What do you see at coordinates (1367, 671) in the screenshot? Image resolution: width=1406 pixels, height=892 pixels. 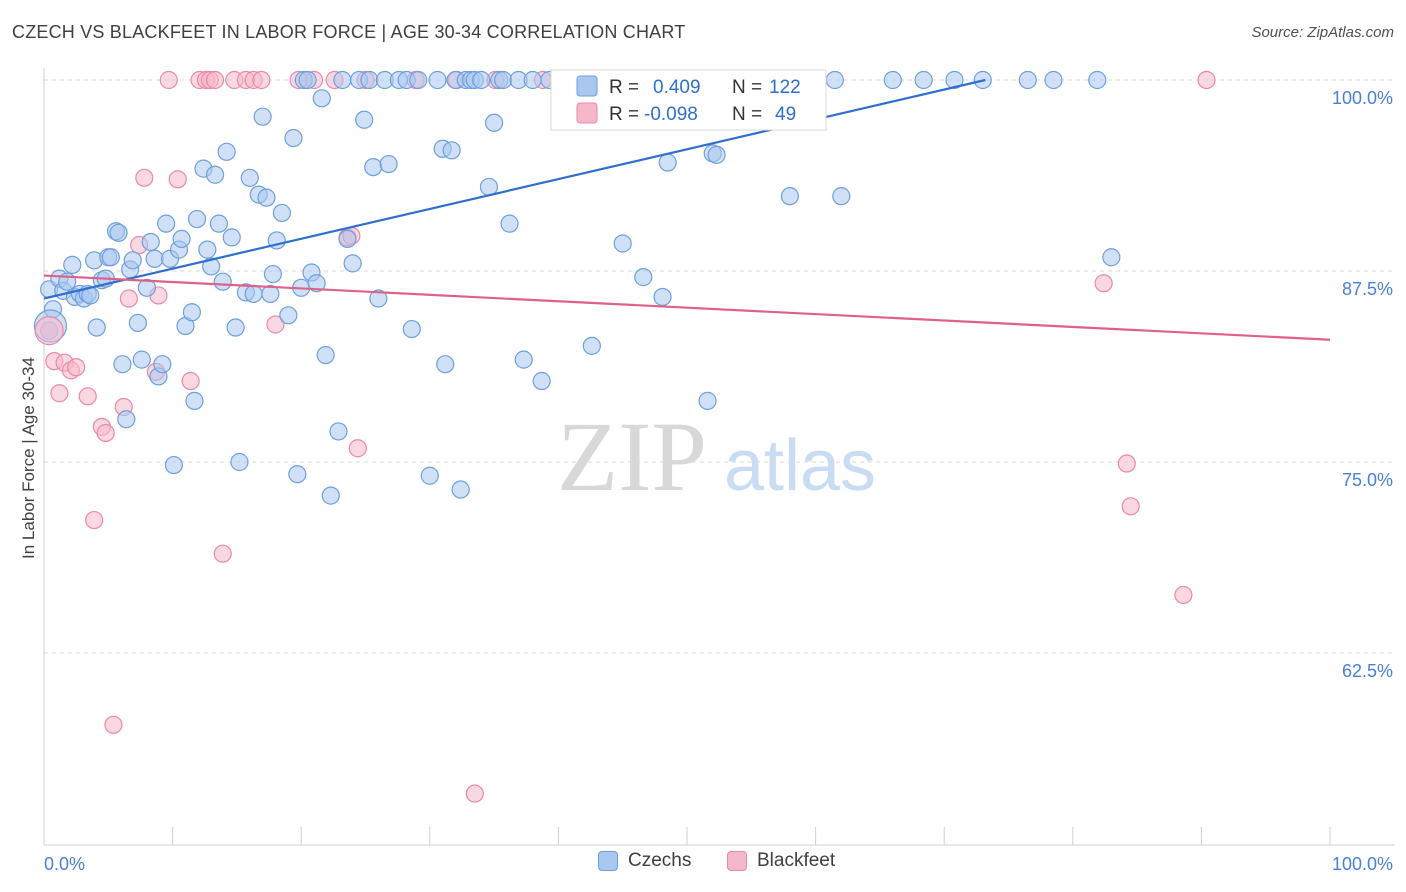 I see `y-tick-label: 62.5%` at bounding box center [1367, 671].